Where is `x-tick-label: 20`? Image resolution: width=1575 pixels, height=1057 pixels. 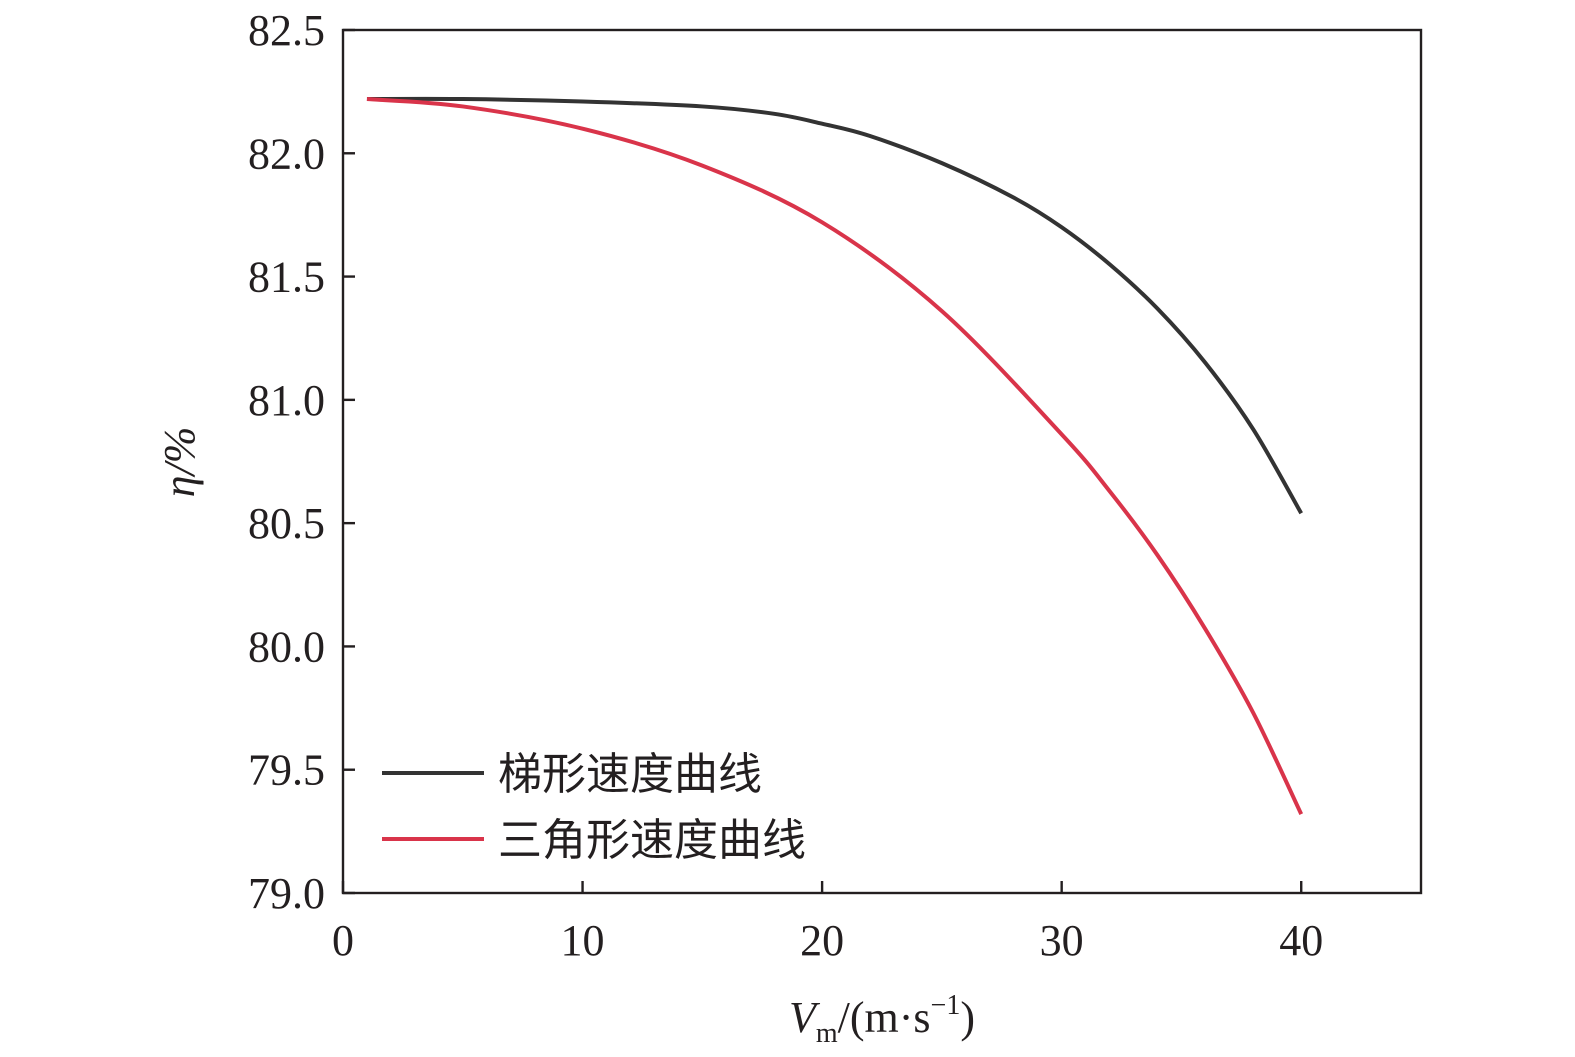 x-tick-label: 20 is located at coordinates (822, 940).